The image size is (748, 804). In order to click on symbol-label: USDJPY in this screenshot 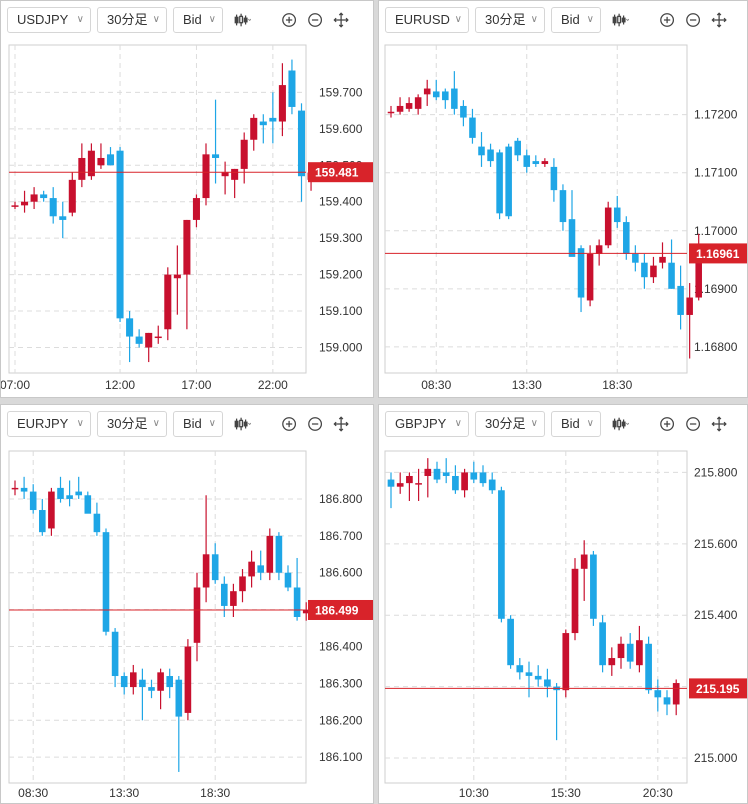, I will do `click(43, 19)`.